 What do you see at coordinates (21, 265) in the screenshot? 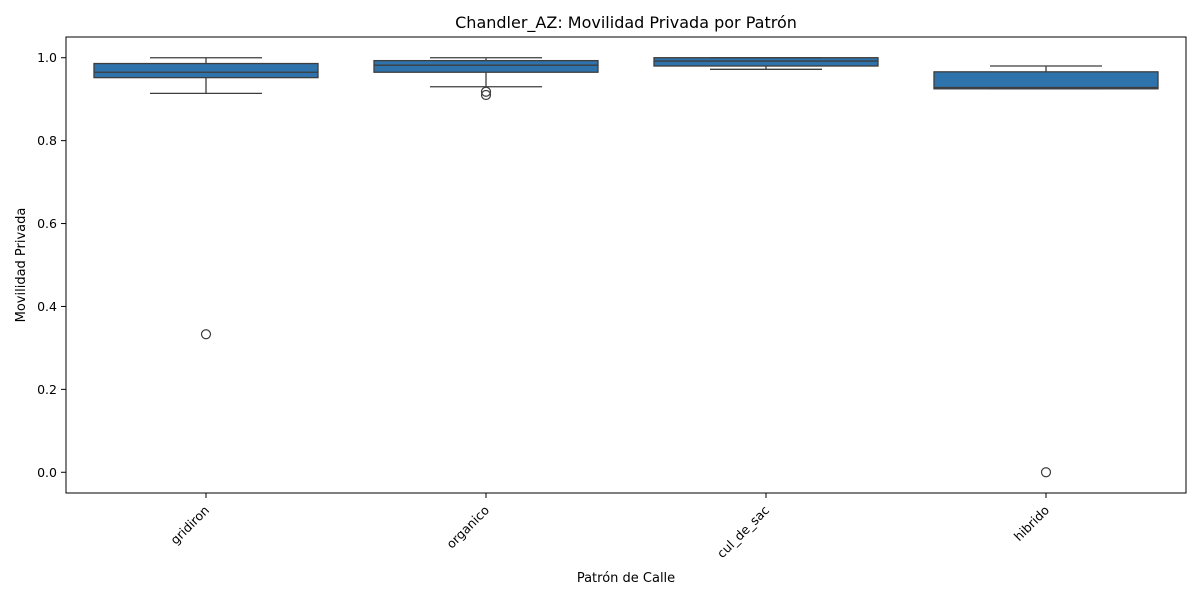
I see `y-axis-label: Movilidad Privada` at bounding box center [21, 265].